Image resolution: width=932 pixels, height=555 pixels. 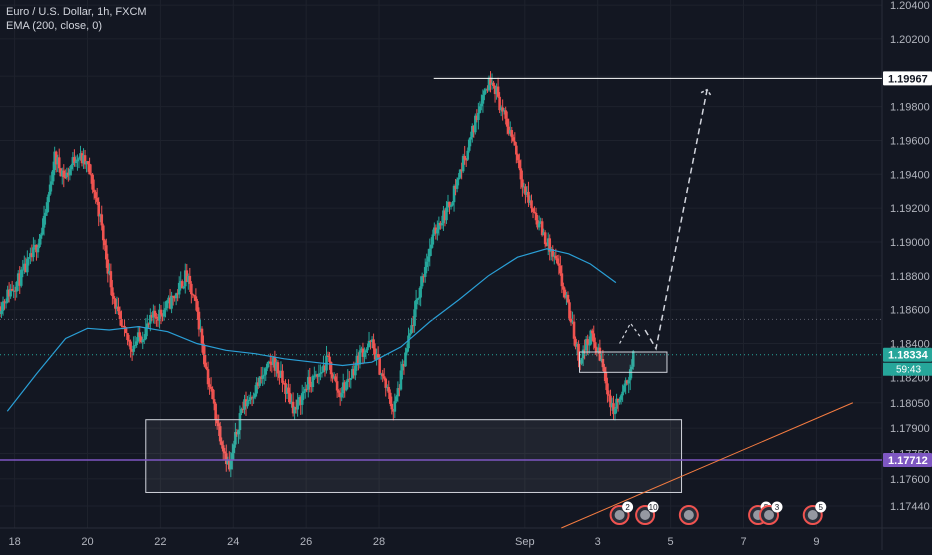 What do you see at coordinates (76, 12) in the screenshot?
I see `symbol-title: Euro / U.S. Dollar, 1h, FXCM` at bounding box center [76, 12].